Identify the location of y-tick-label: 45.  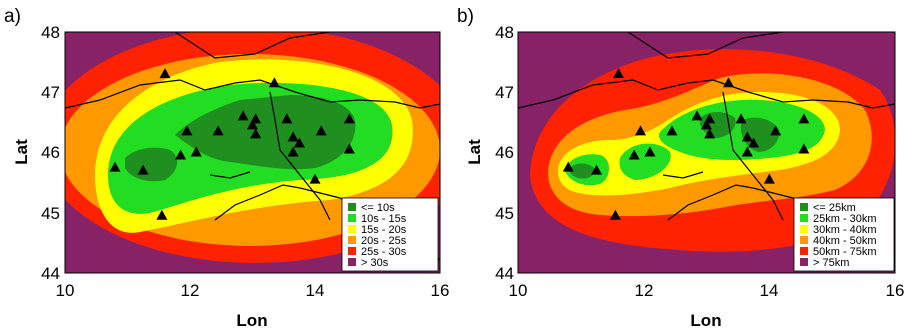
(504, 213).